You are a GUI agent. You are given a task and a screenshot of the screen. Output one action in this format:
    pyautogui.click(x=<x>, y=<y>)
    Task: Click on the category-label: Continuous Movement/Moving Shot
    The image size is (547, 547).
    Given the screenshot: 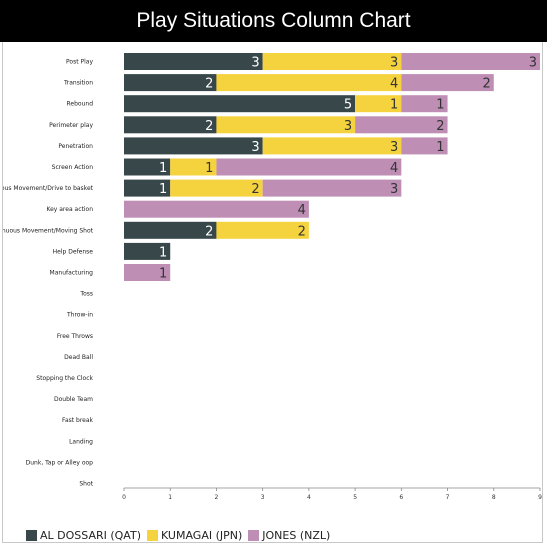 What is the action you would take?
    pyautogui.click(x=48, y=230)
    